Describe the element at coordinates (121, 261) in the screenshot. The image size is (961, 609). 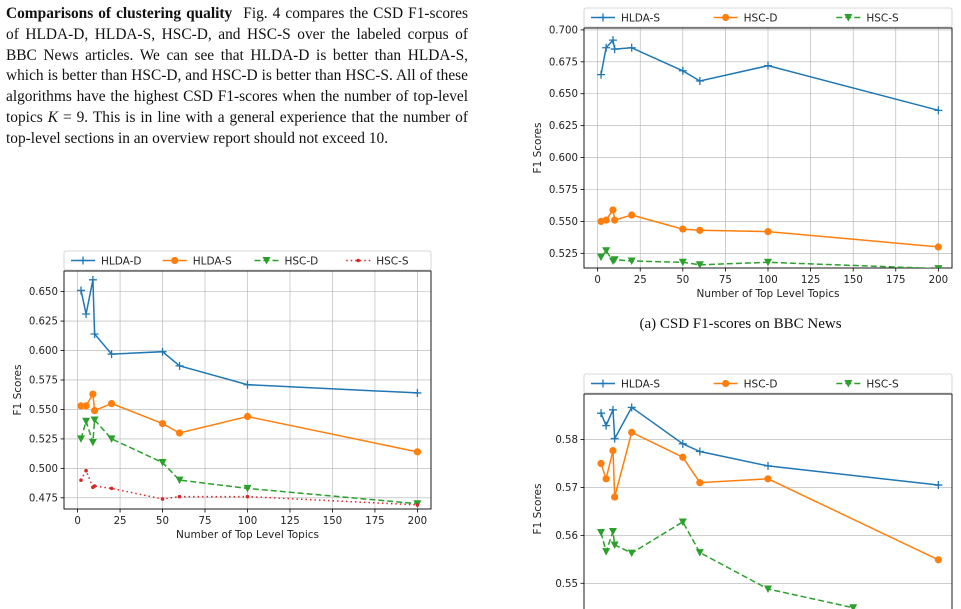
I see `legend-label-hlda-d: HLDA-D` at that location.